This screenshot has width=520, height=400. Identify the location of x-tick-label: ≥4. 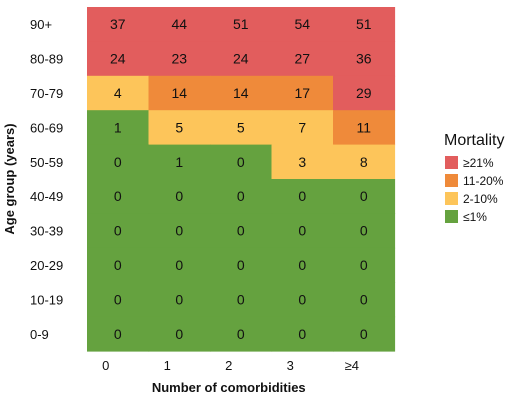
(352, 365).